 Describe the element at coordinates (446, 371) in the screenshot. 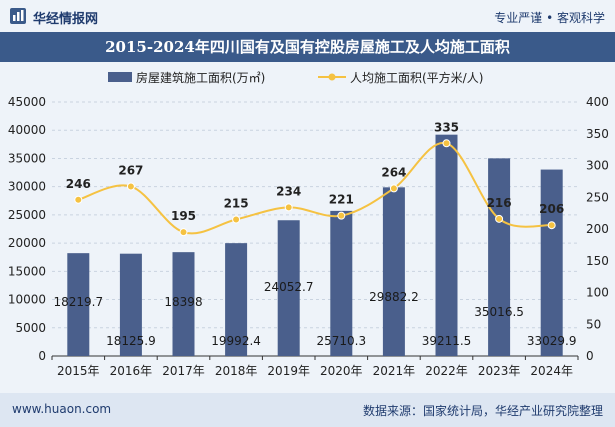

I see `x-axis-tick: 2022年` at that location.